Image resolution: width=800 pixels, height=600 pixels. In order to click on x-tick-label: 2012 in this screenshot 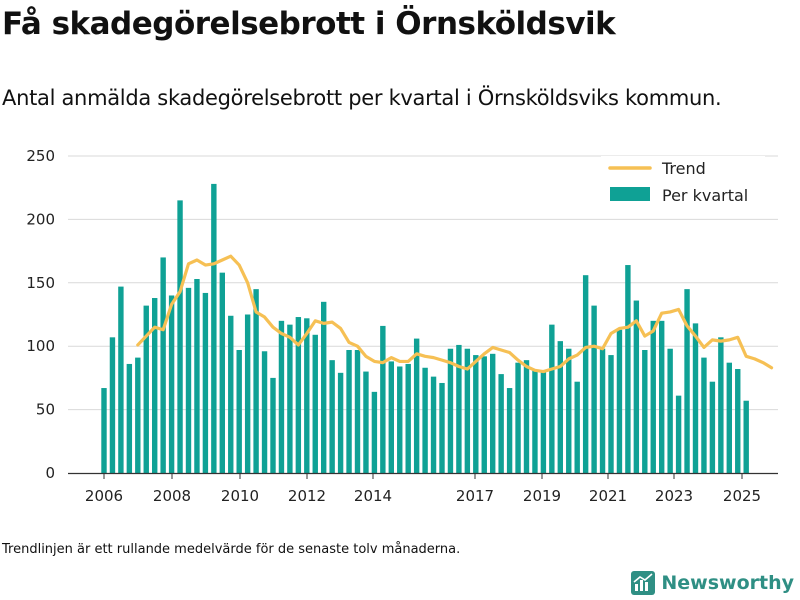, I will do `click(307, 496)`.